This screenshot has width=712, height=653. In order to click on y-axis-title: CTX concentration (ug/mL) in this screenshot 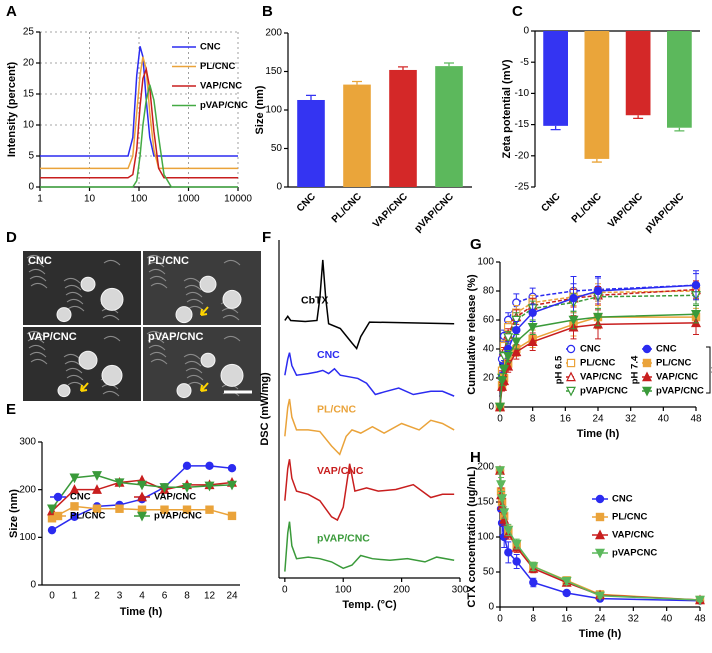, I will do `click(472, 537)`.